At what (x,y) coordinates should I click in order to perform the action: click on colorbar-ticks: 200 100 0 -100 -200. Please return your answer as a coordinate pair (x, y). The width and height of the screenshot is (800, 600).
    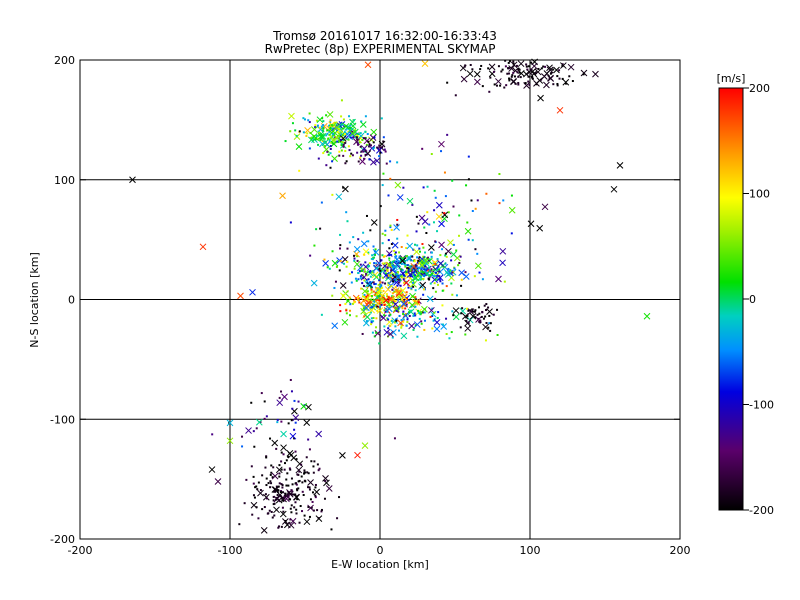
    Looking at the image, I should click on (758, 299).